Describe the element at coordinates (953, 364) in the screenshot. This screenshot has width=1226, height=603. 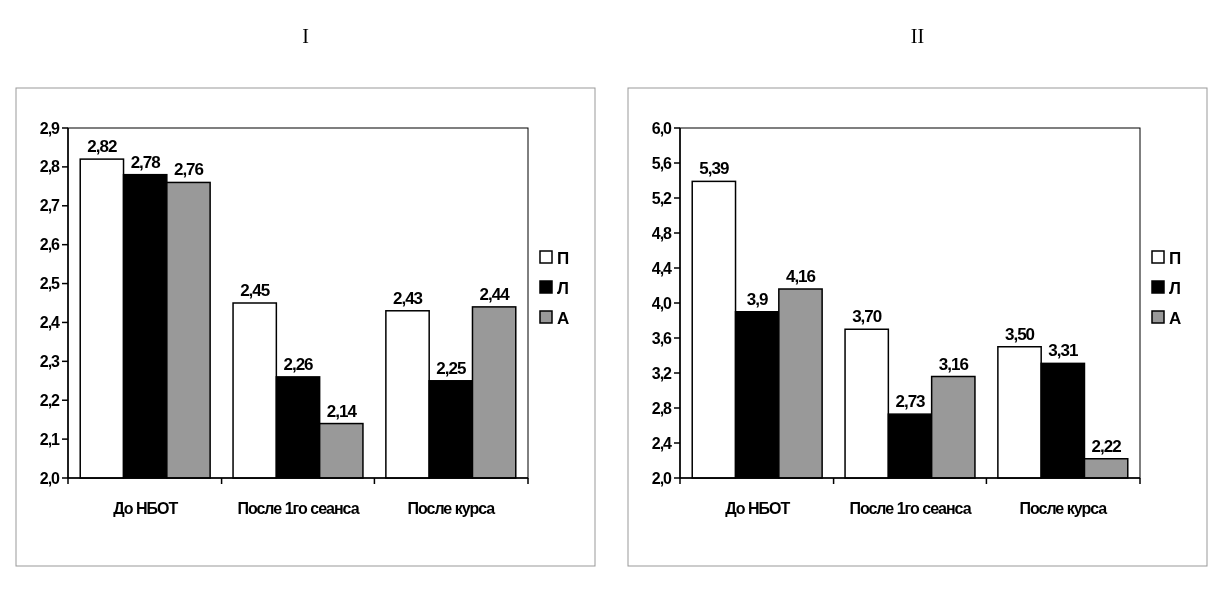
I see `data-label: 3,16` at that location.